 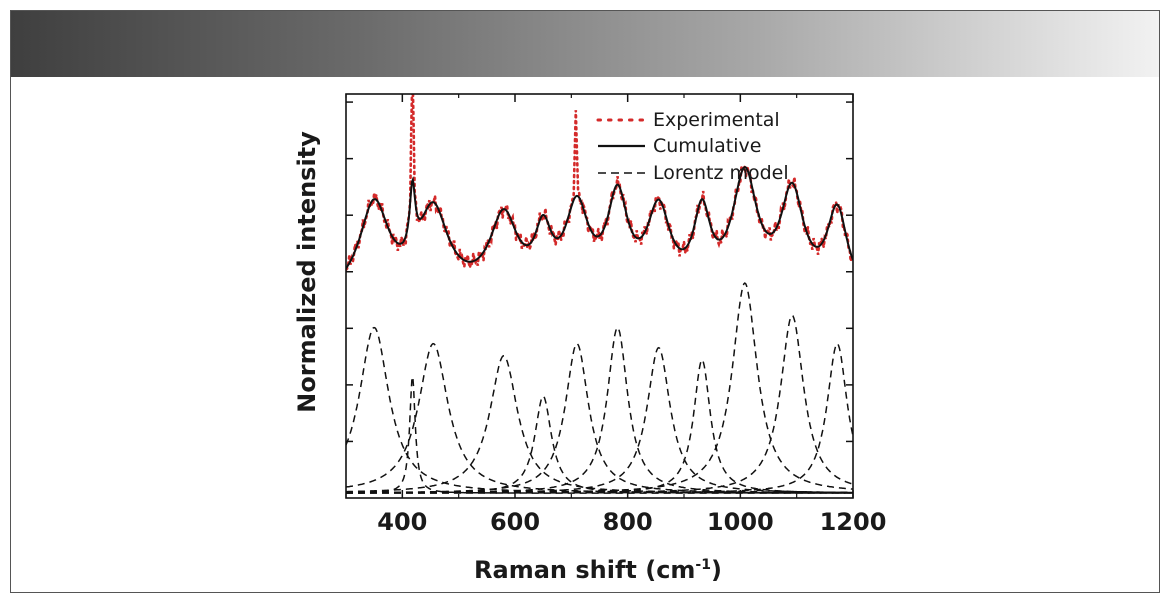 What do you see at coordinates (740, 522) in the screenshot?
I see `x-tick-label-1000: 1000` at bounding box center [740, 522].